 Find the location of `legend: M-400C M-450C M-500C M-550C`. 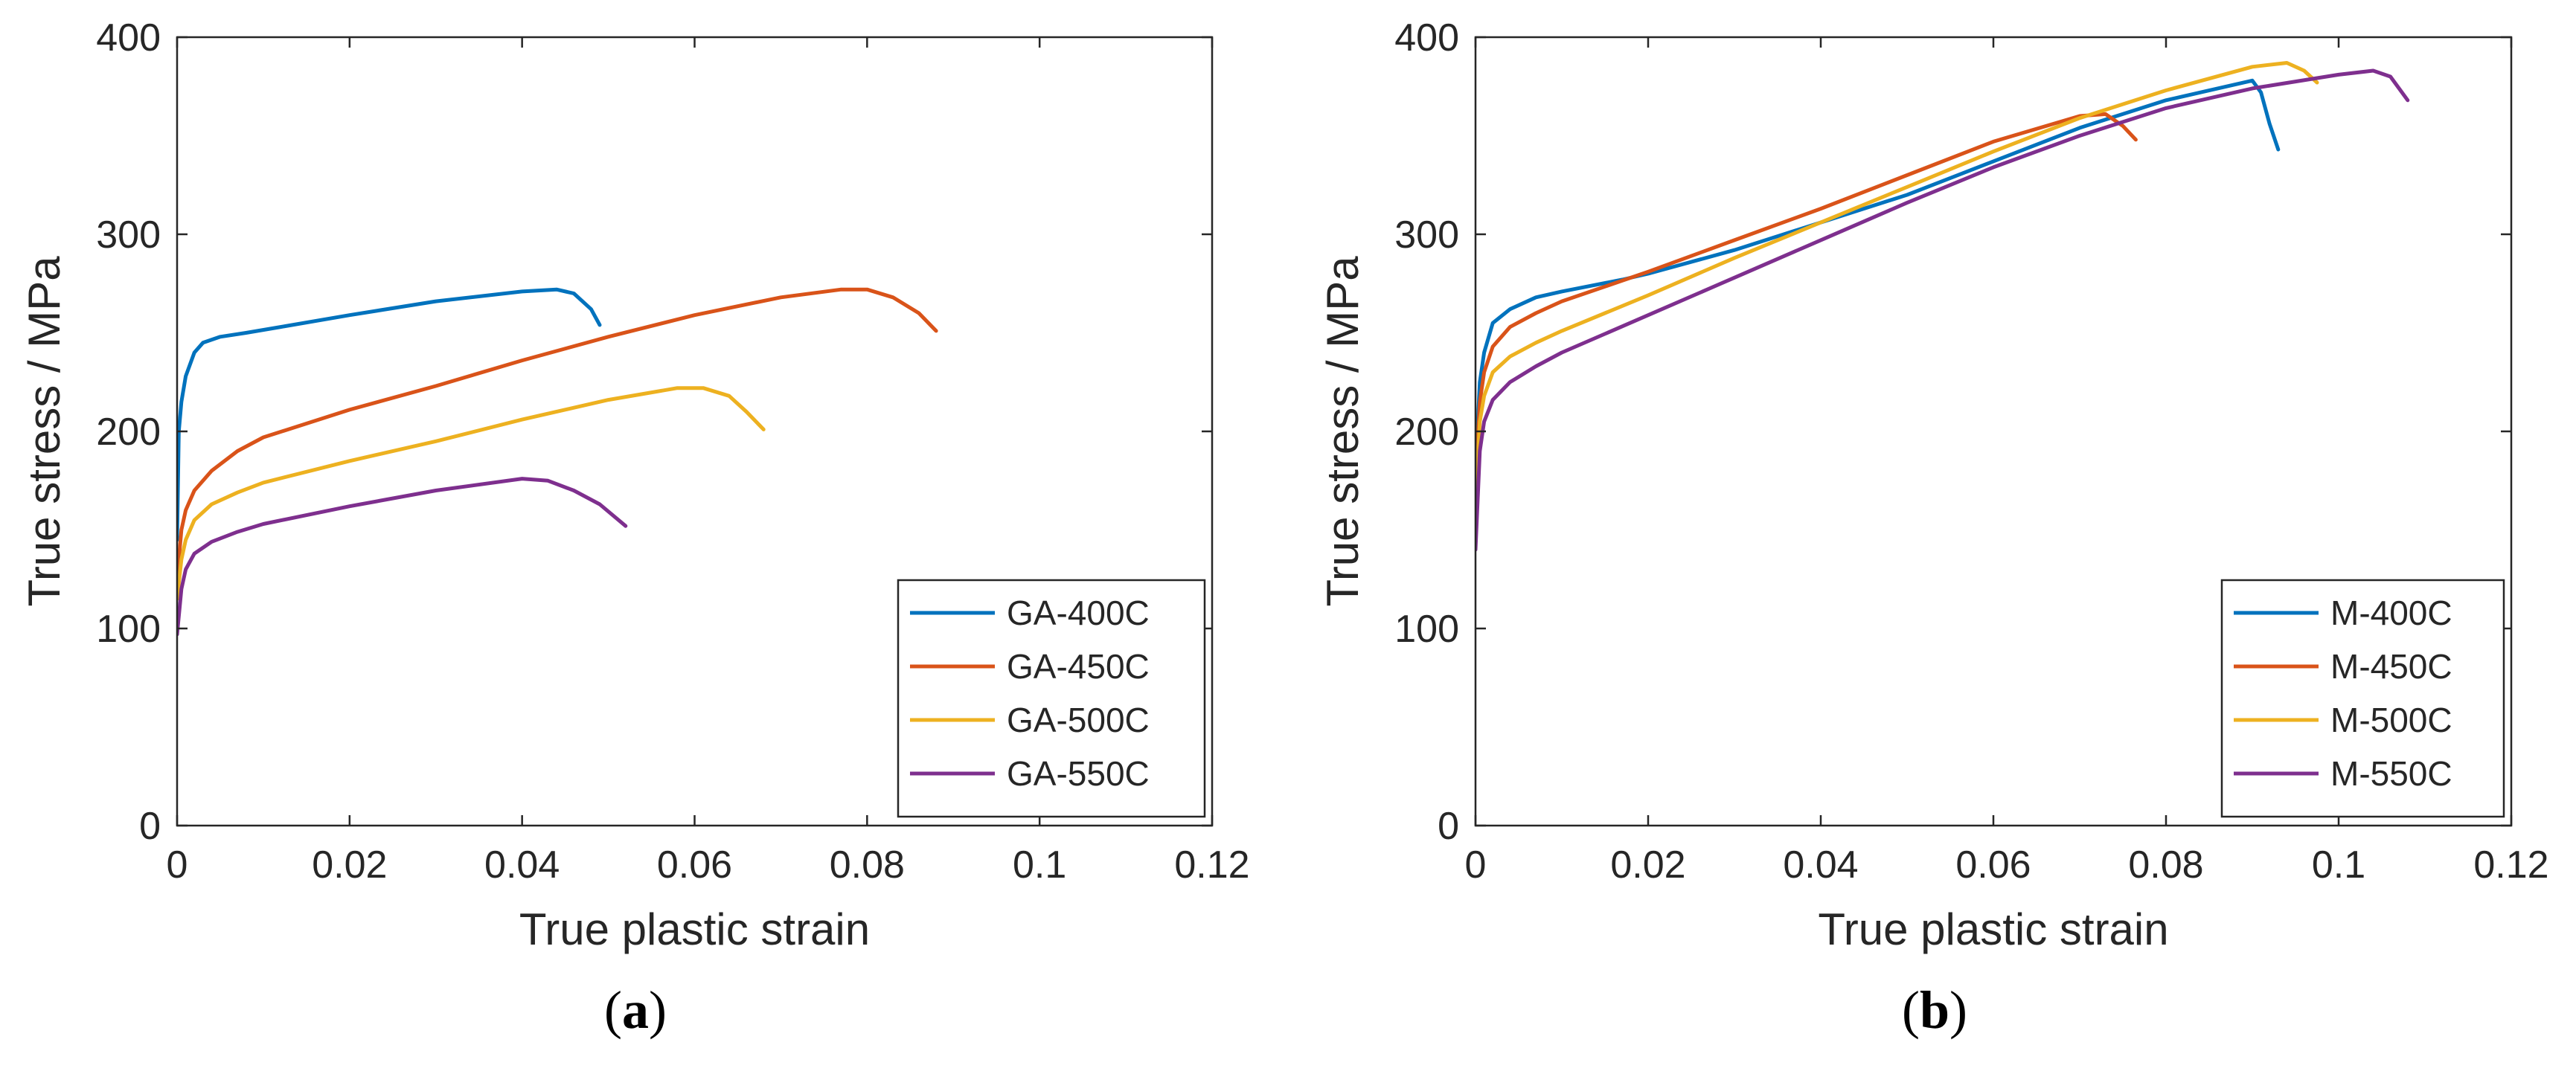

legend: M-400C M-450C M-500C M-550C is located at coordinates (2363, 699).